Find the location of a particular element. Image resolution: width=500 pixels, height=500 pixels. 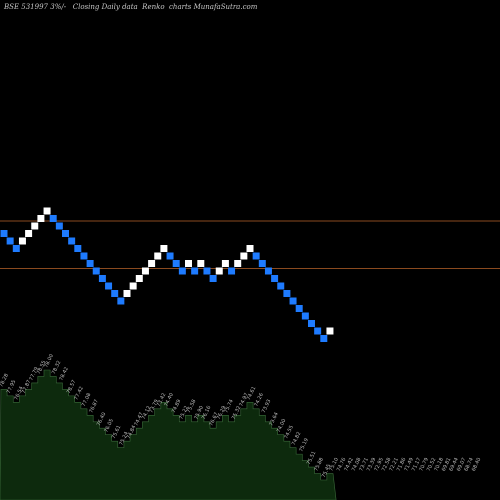

volume-label: 75.51 is located at coordinates (311, 458).